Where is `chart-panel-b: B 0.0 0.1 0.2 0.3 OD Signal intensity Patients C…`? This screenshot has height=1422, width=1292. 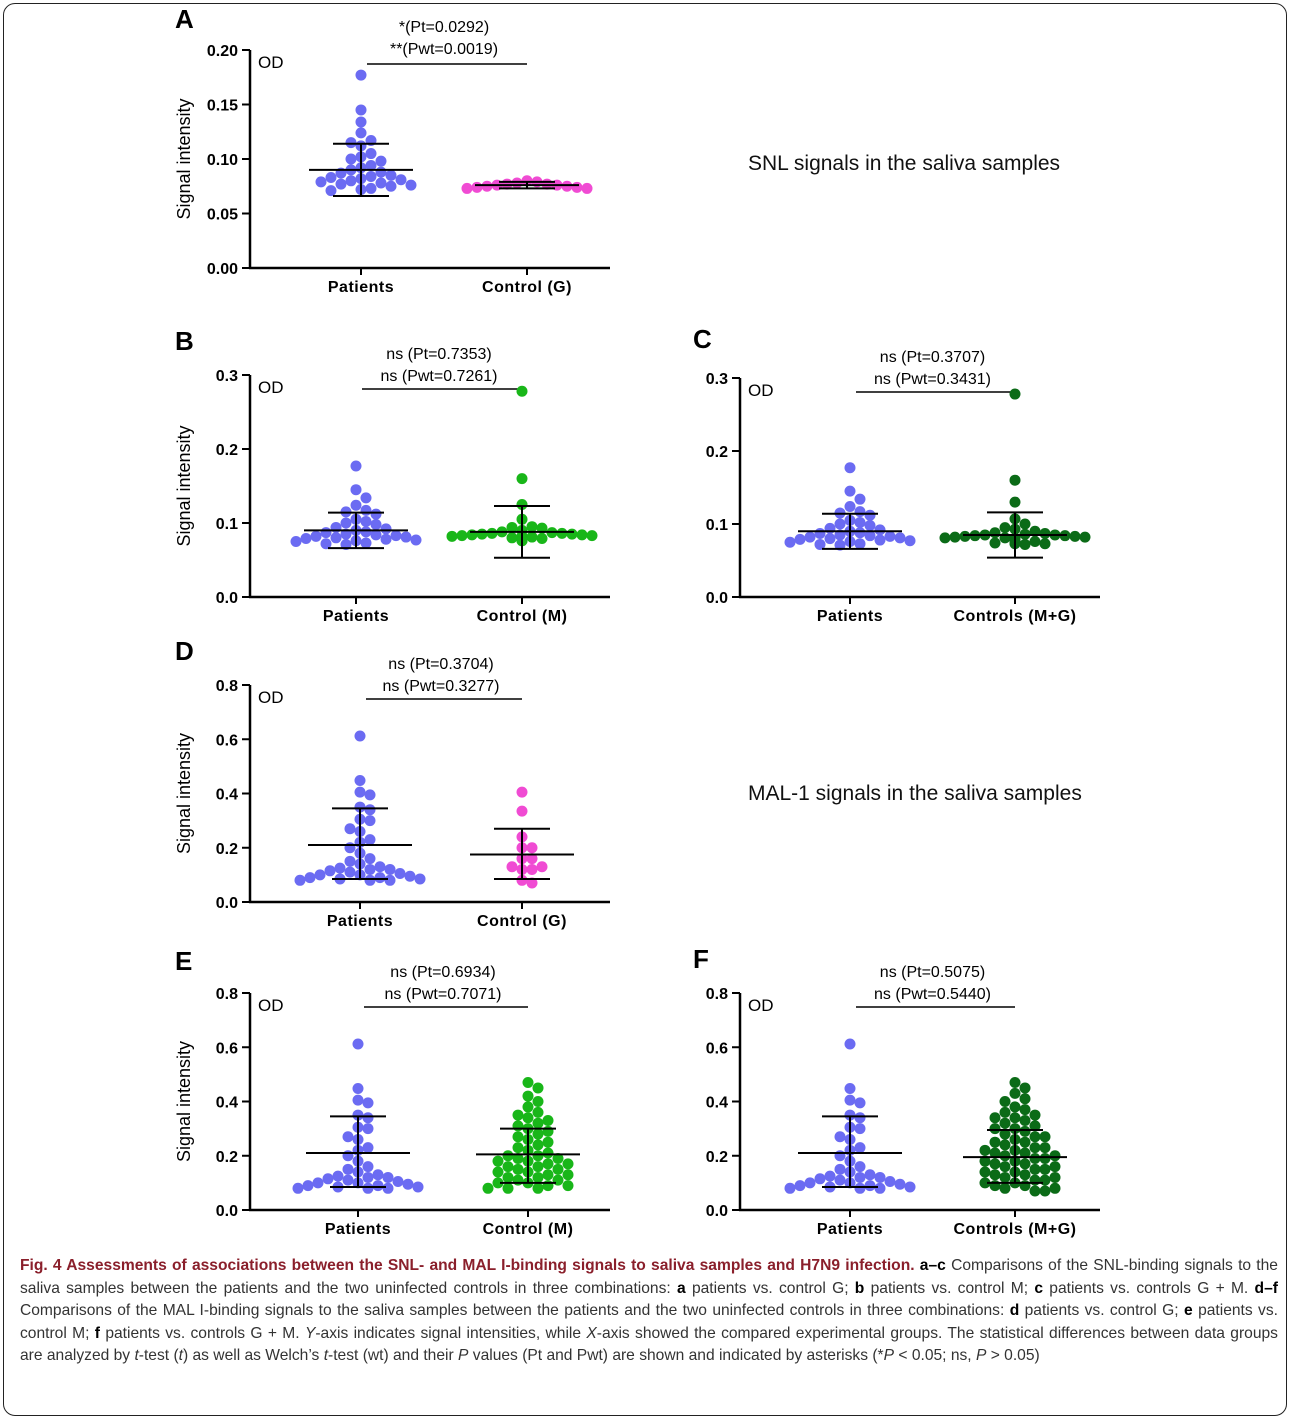
chart-panel-b: B 0.0 0.1 0.2 0.3 OD Signal intensity Patients C… is located at coordinates (392, 475).